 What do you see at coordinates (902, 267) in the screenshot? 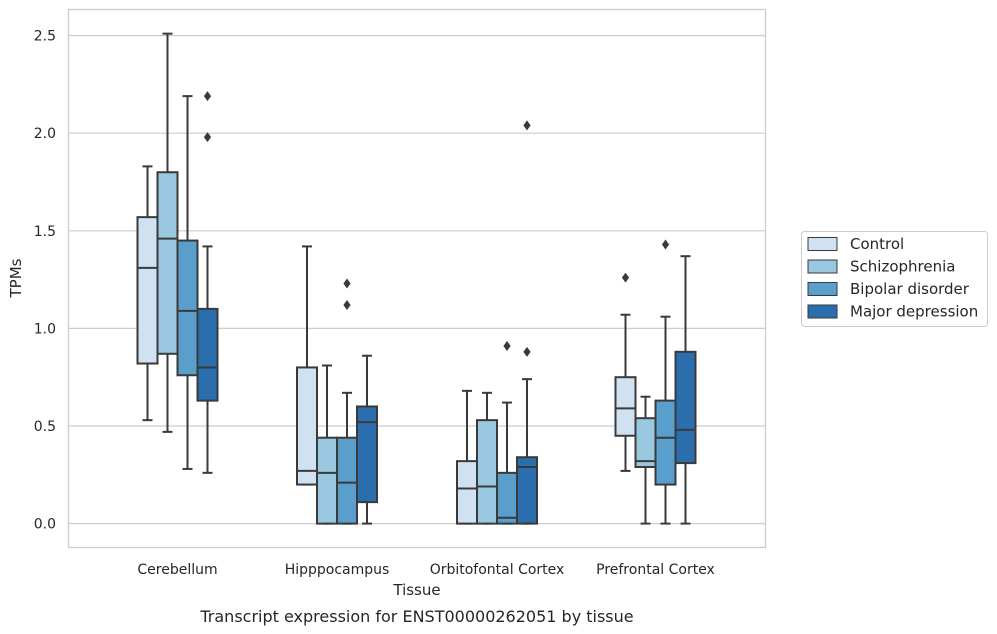
I see `legend-label: Schizophrenia` at bounding box center [902, 267].